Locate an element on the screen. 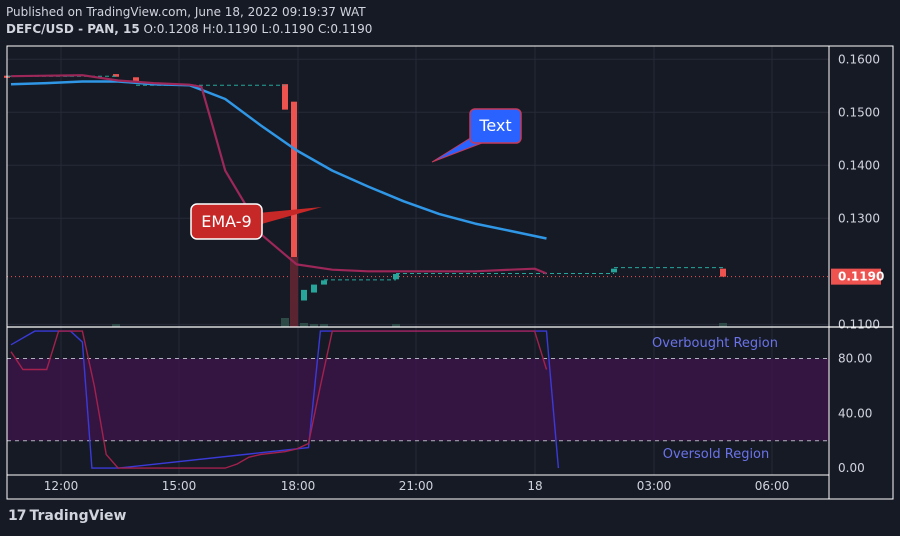  current-price-label: 0.1190 is located at coordinates (861, 277).